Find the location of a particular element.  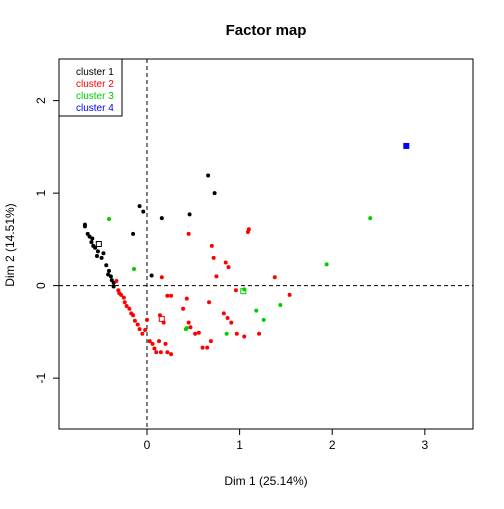

x-axis-label: Dim 1 (25.14%) is located at coordinates (265, 481).